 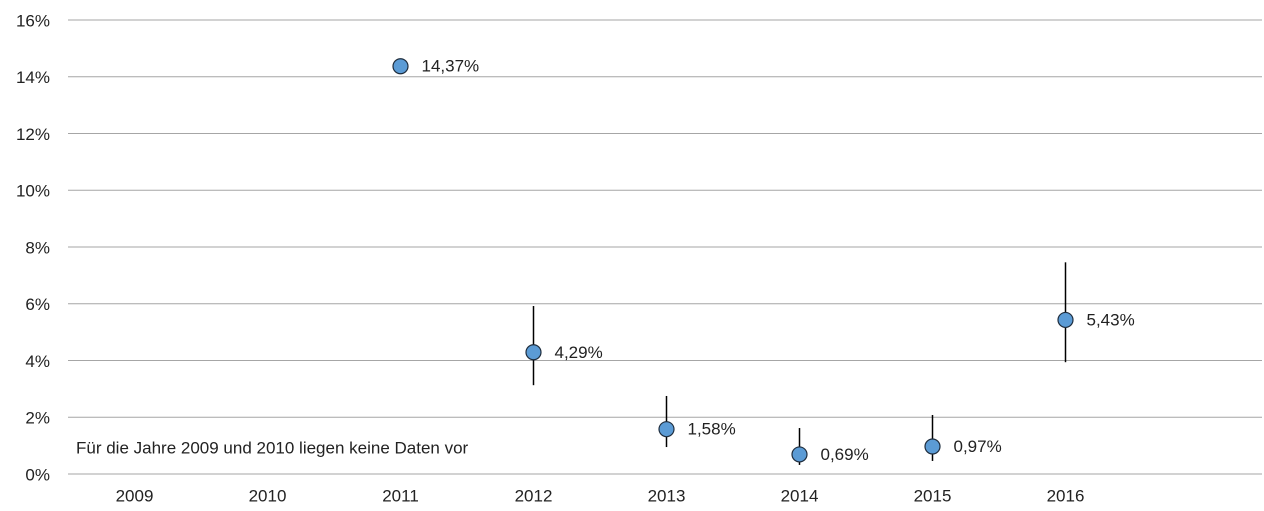 What do you see at coordinates (800, 495) in the screenshot?
I see `x-tick-label: 2014` at bounding box center [800, 495].